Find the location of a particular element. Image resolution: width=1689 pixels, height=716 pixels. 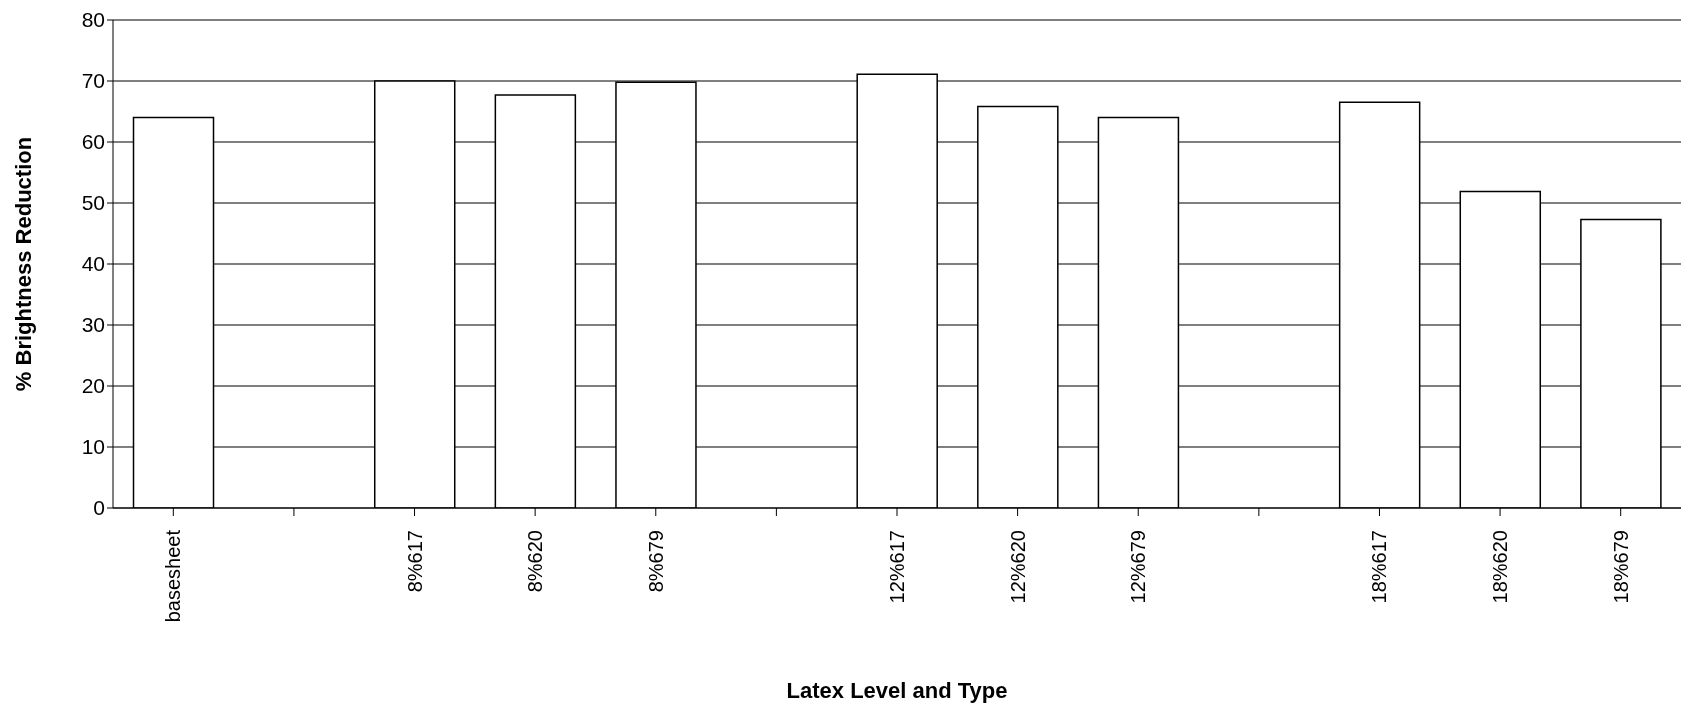

y-tick-label: 20 is located at coordinates (93, 386).